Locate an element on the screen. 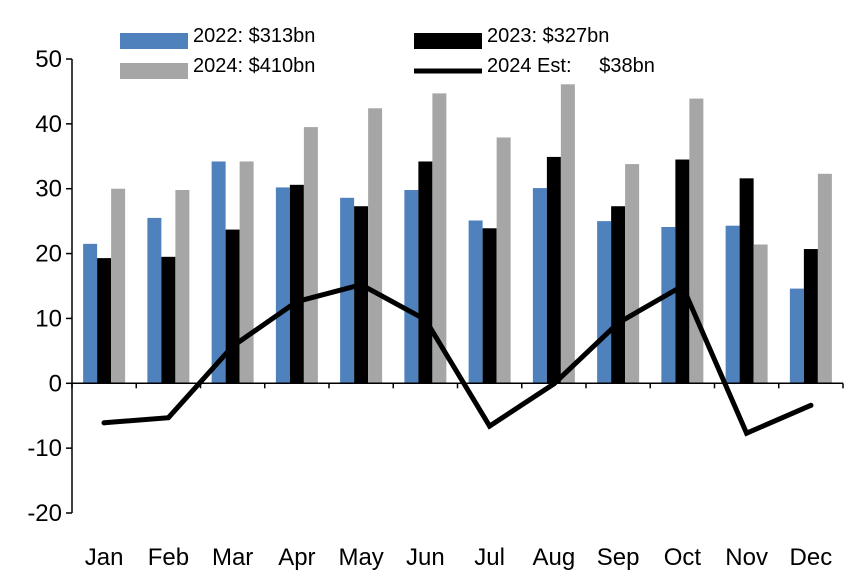 The width and height of the screenshot is (852, 580). x-tick-label-jun: Jun is located at coordinates (425, 557).